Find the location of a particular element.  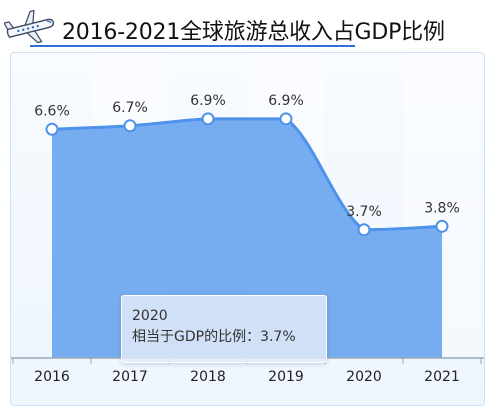

data-label: 6.7% is located at coordinates (130, 108).